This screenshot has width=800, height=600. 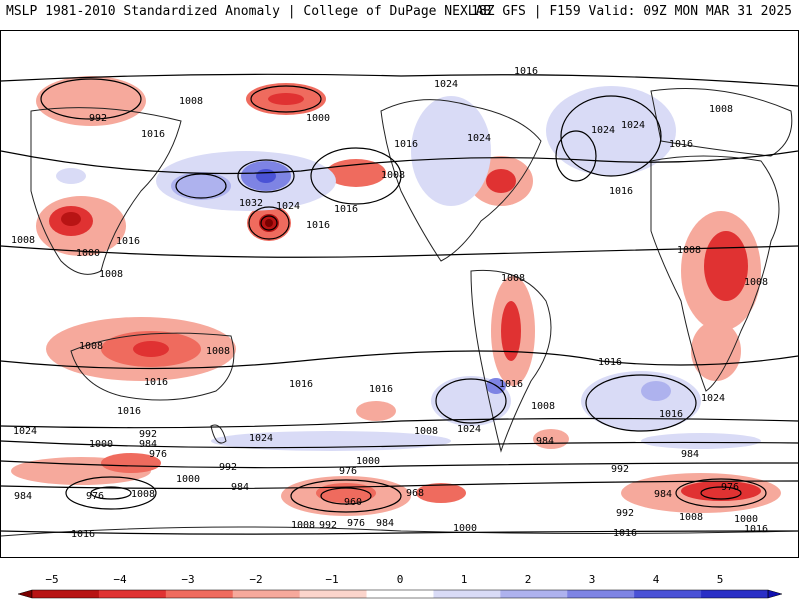 What do you see at coordinates (775, 594) in the screenshot?
I see `colorbar-high-extend` at bounding box center [775, 594].